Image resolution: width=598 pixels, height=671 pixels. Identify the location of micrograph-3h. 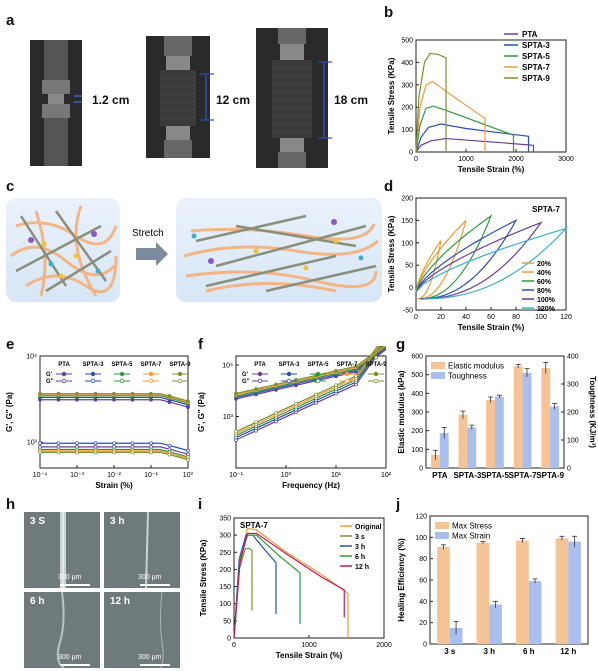
(142, 550).